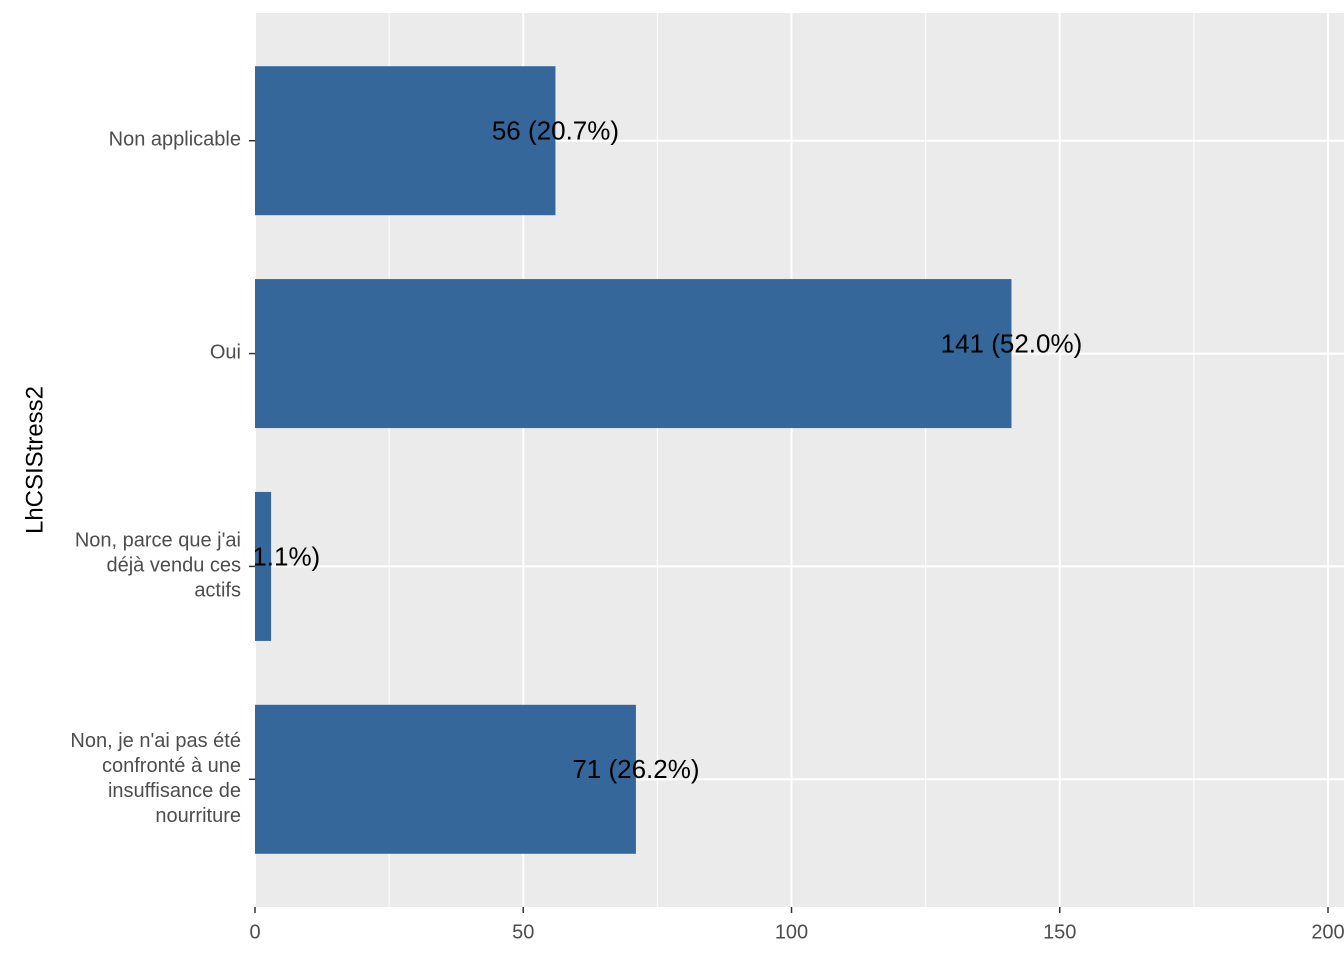 This screenshot has height=960, width=1344. I want to click on value-label: 141 (52.0%), so click(1012, 343).